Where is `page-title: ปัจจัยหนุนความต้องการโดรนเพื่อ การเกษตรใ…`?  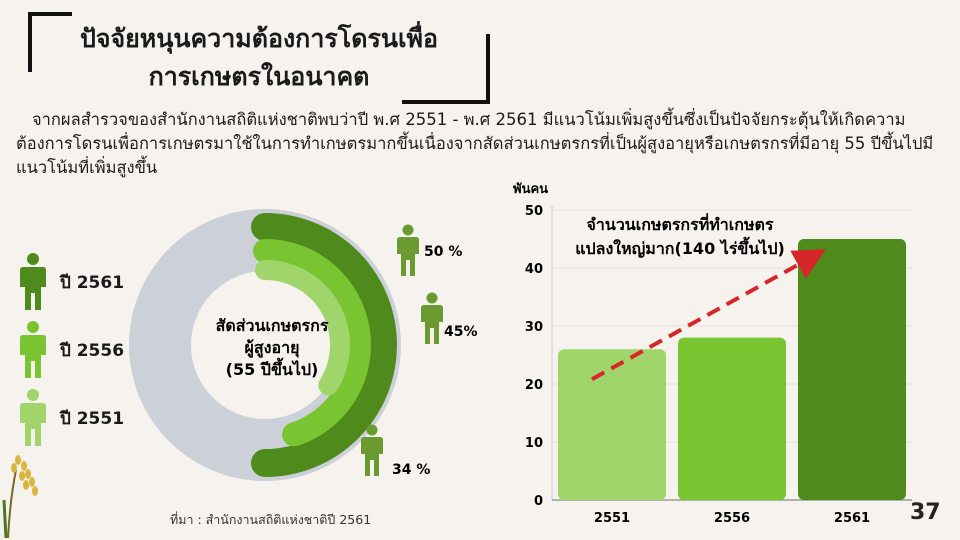
page-title: ปัจจัยหนุนความต้องการโดรนเพื่อ การเกษตรใ… is located at coordinates (259, 58).